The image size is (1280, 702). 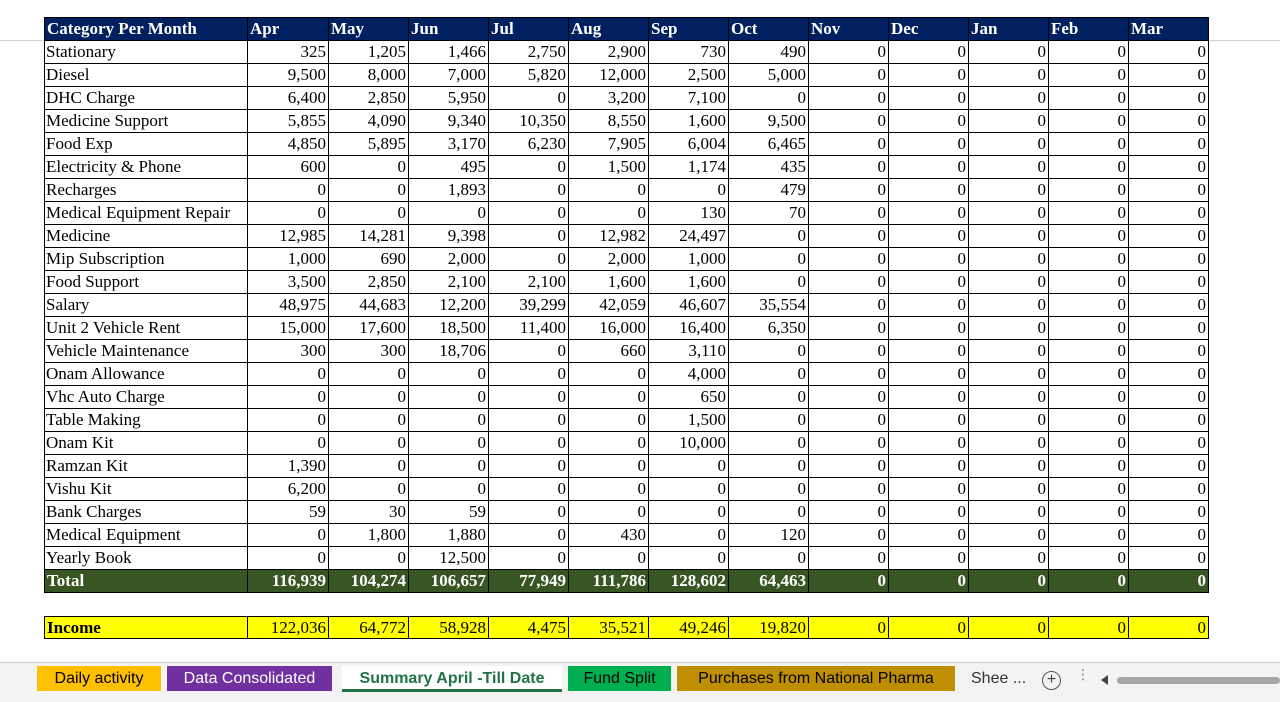 What do you see at coordinates (608, 351) in the screenshot?
I see `value-cell: 660` at bounding box center [608, 351].